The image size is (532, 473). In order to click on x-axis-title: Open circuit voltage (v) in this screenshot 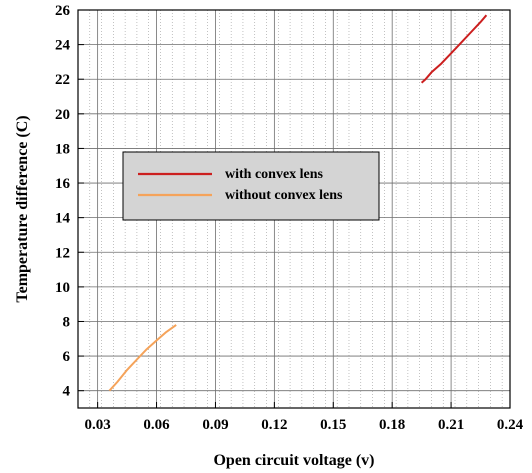, I will do `click(293, 460)`.